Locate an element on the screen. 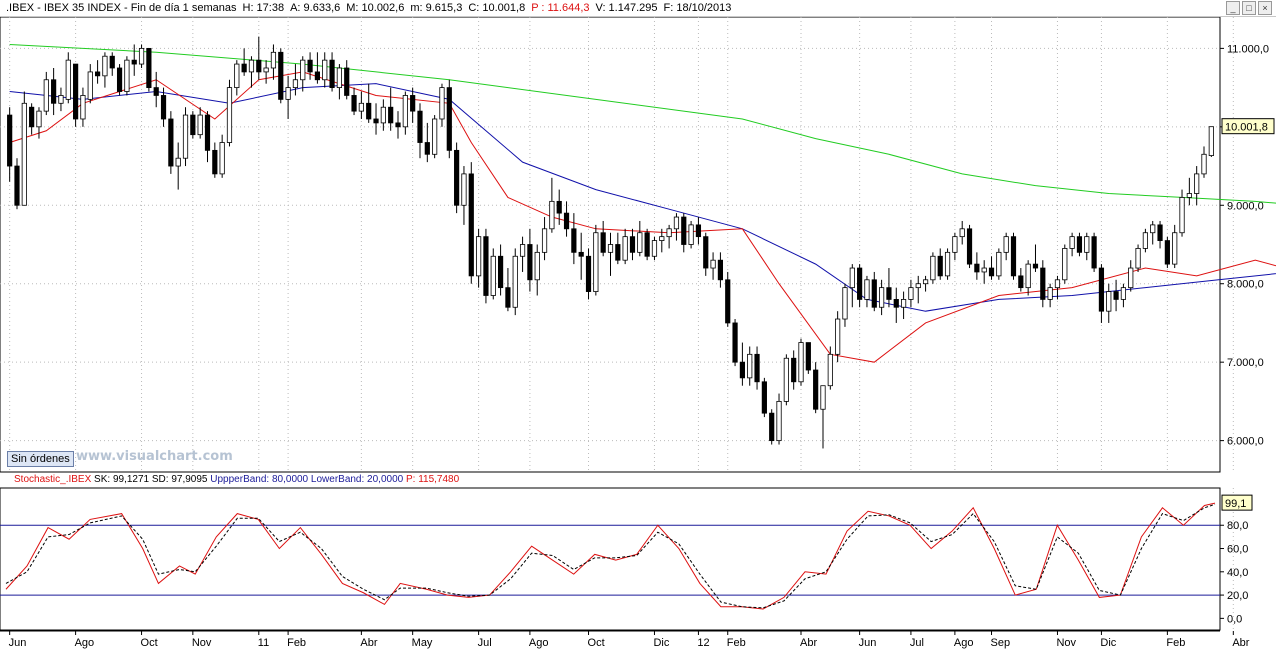  low-readout: m: 9.615,3 is located at coordinates (436, 8).